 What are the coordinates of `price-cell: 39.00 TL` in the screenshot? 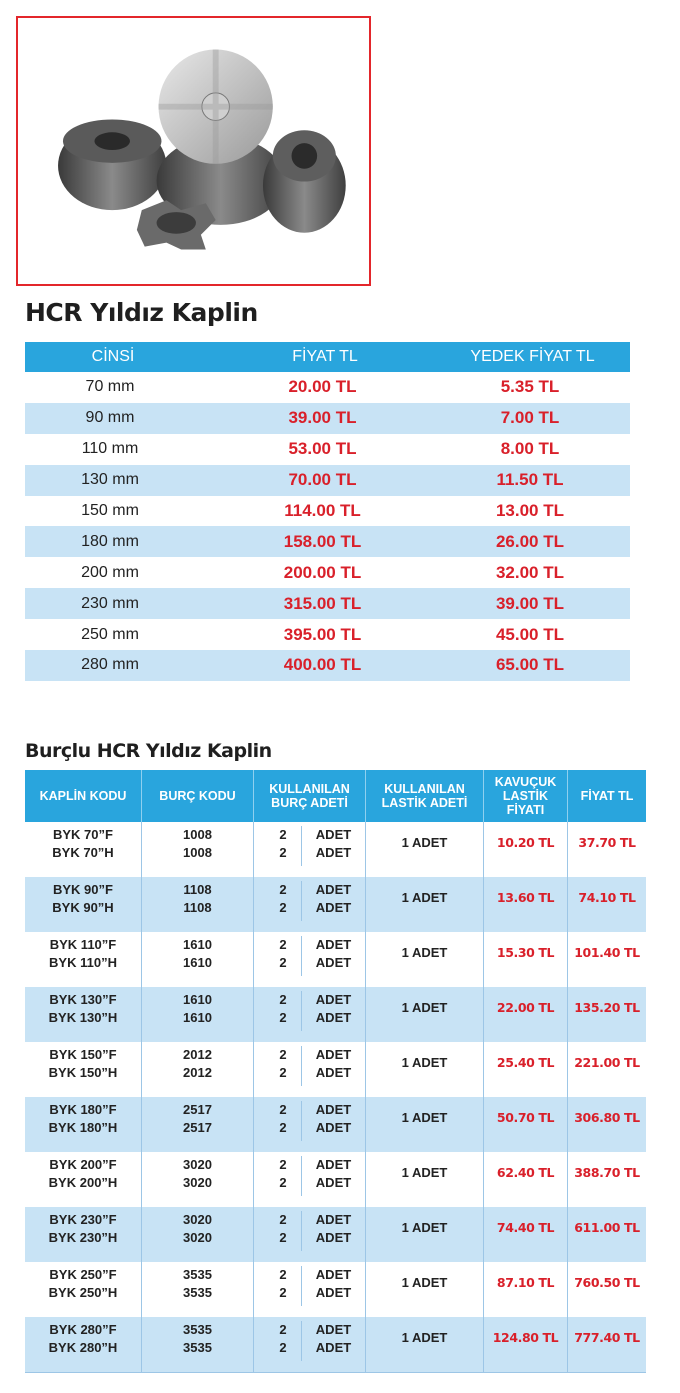 It's located at (322, 418).